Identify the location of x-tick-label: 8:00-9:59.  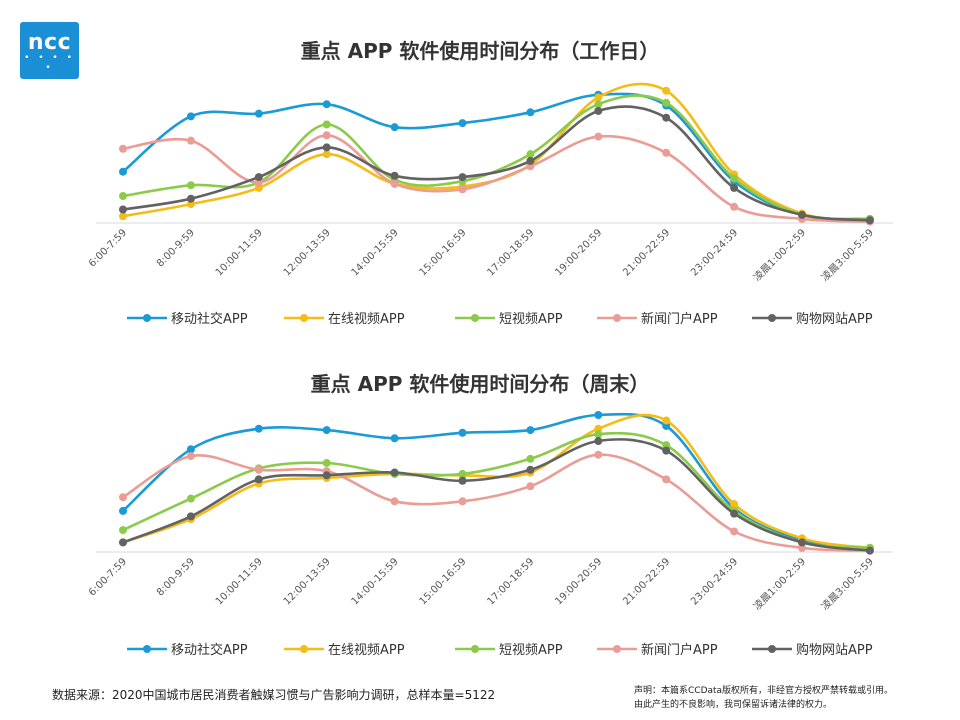
(176, 248).